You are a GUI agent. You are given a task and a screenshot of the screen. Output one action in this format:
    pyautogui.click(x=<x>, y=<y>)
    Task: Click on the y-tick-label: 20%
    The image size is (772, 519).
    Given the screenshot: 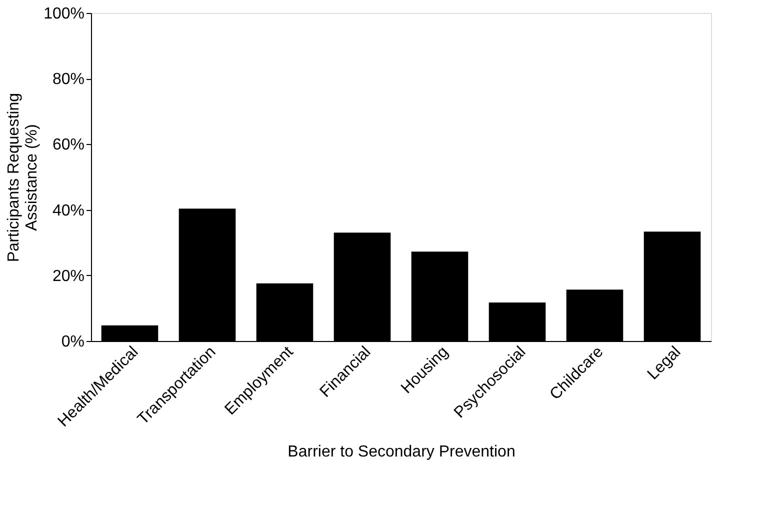 What is the action you would take?
    pyautogui.click(x=68, y=276)
    